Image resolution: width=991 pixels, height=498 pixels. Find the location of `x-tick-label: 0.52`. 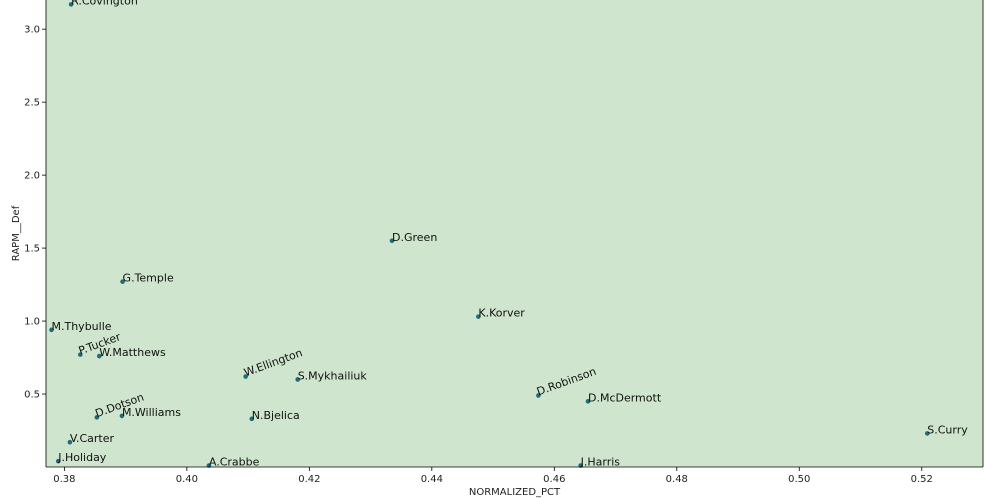

x-tick-label: 0.52 is located at coordinates (922, 479).